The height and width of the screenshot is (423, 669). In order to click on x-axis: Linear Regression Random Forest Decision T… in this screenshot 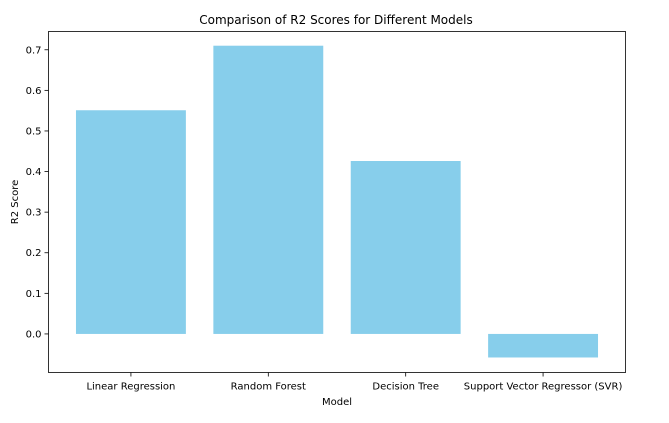, I will do `click(354, 382)`.